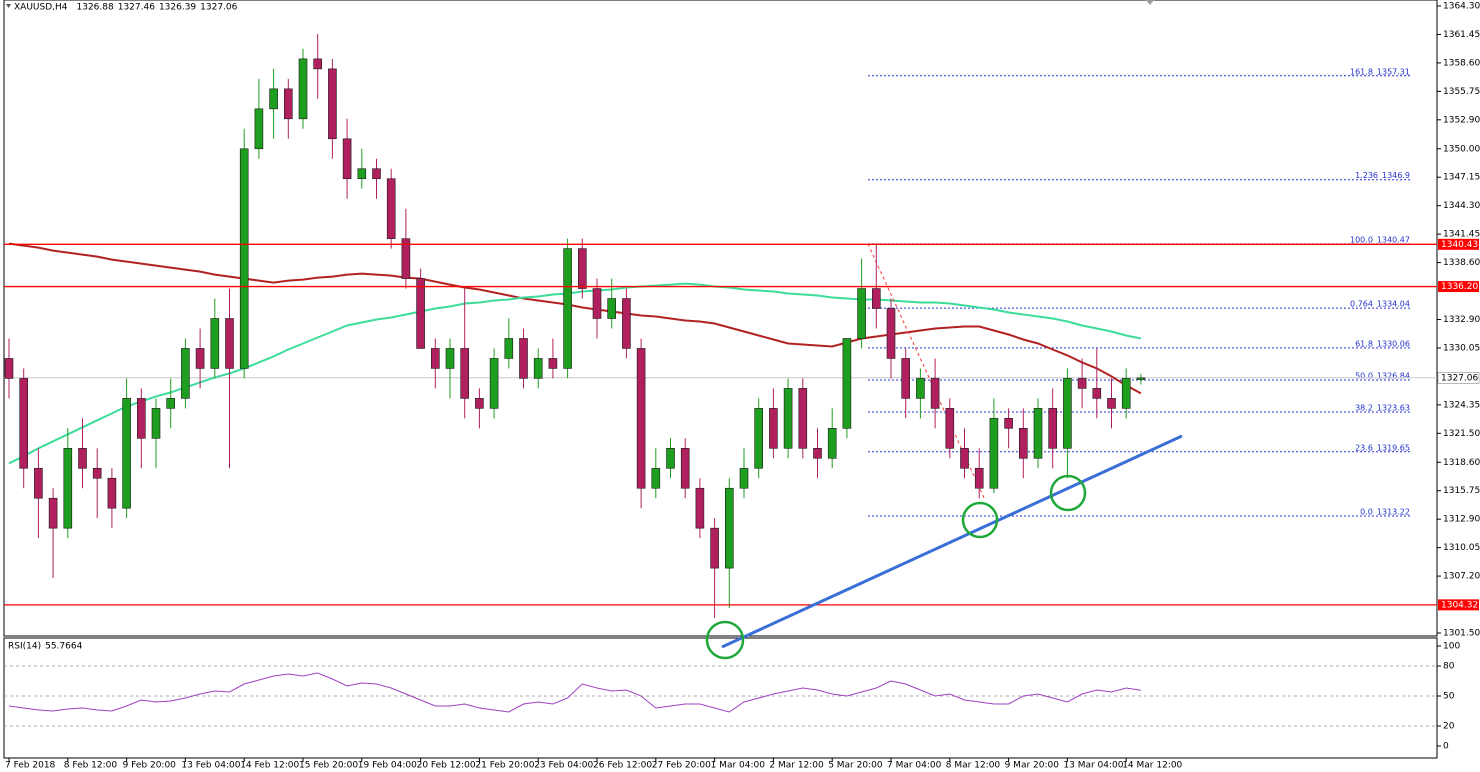 This screenshot has width=1480, height=772. What do you see at coordinates (1461, 577) in the screenshot?
I see `y-tick-label: 1307.20` at bounding box center [1461, 577].